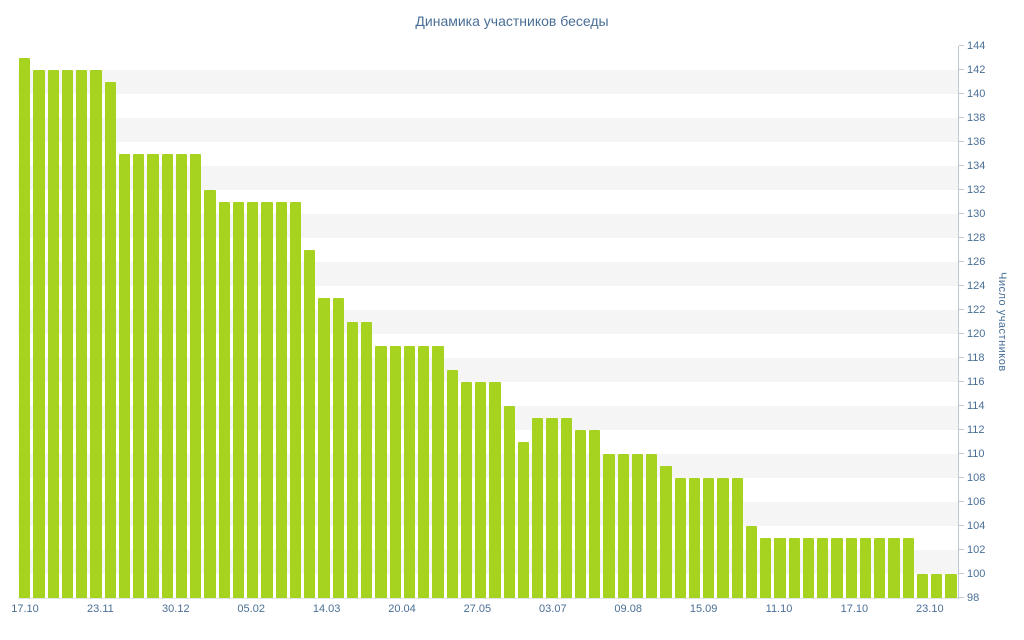 Image resolution: width=1024 pixels, height=640 pixels. What do you see at coordinates (703, 609) in the screenshot?
I see `x-tick-label: 15.09` at bounding box center [703, 609].